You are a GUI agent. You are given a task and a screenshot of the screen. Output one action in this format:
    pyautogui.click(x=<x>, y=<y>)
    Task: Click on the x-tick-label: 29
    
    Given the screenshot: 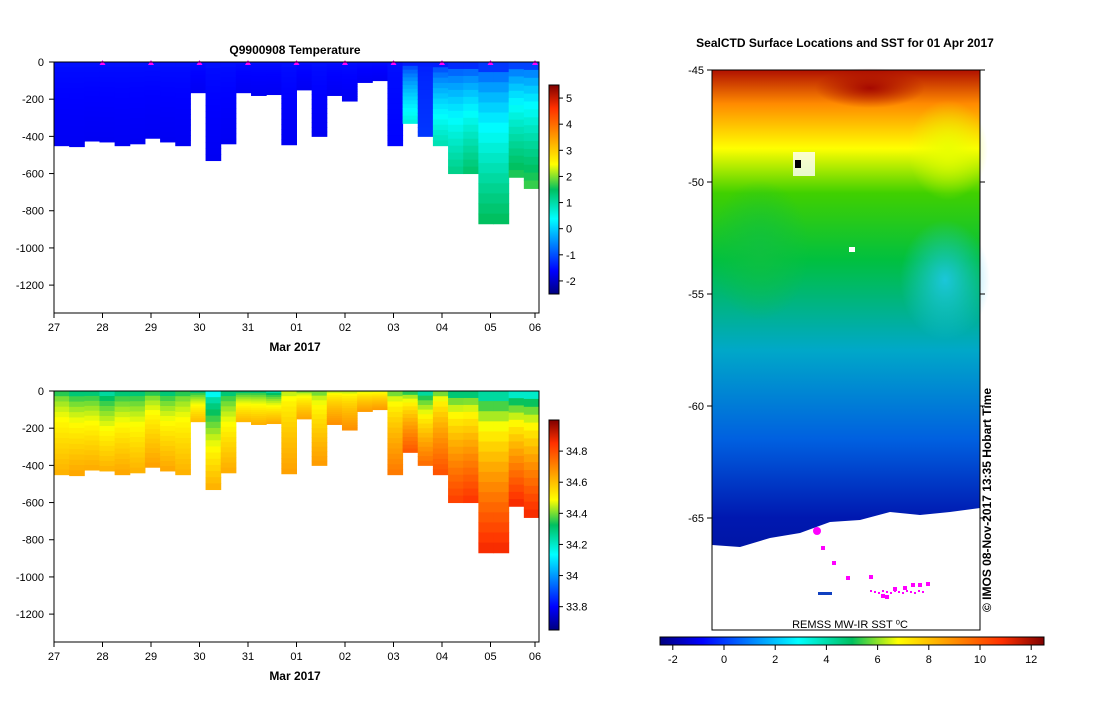 What is the action you would take?
    pyautogui.click(x=151, y=657)
    